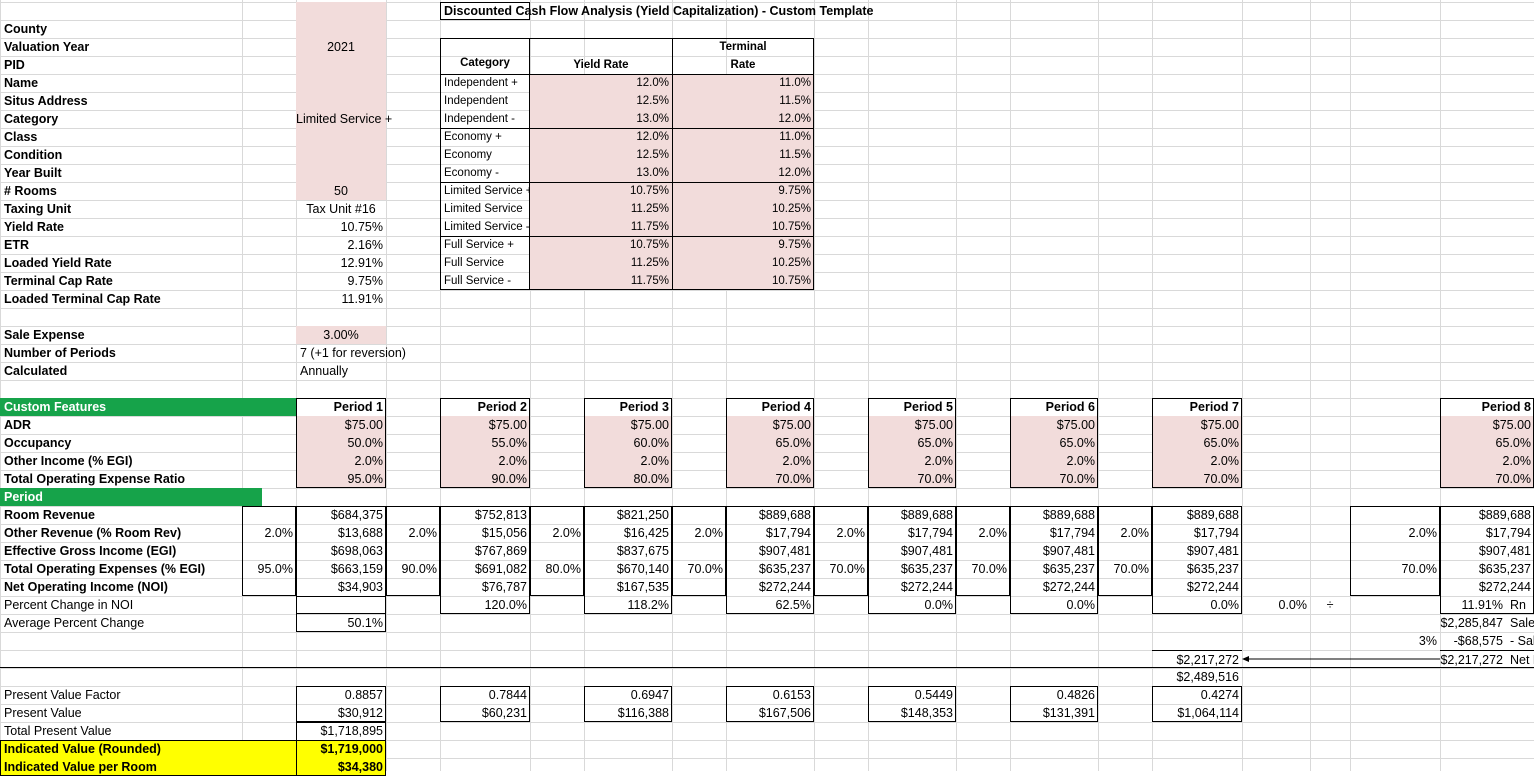  What do you see at coordinates (341, 11) in the screenshot?
I see `subject-value-blank` at bounding box center [341, 11].